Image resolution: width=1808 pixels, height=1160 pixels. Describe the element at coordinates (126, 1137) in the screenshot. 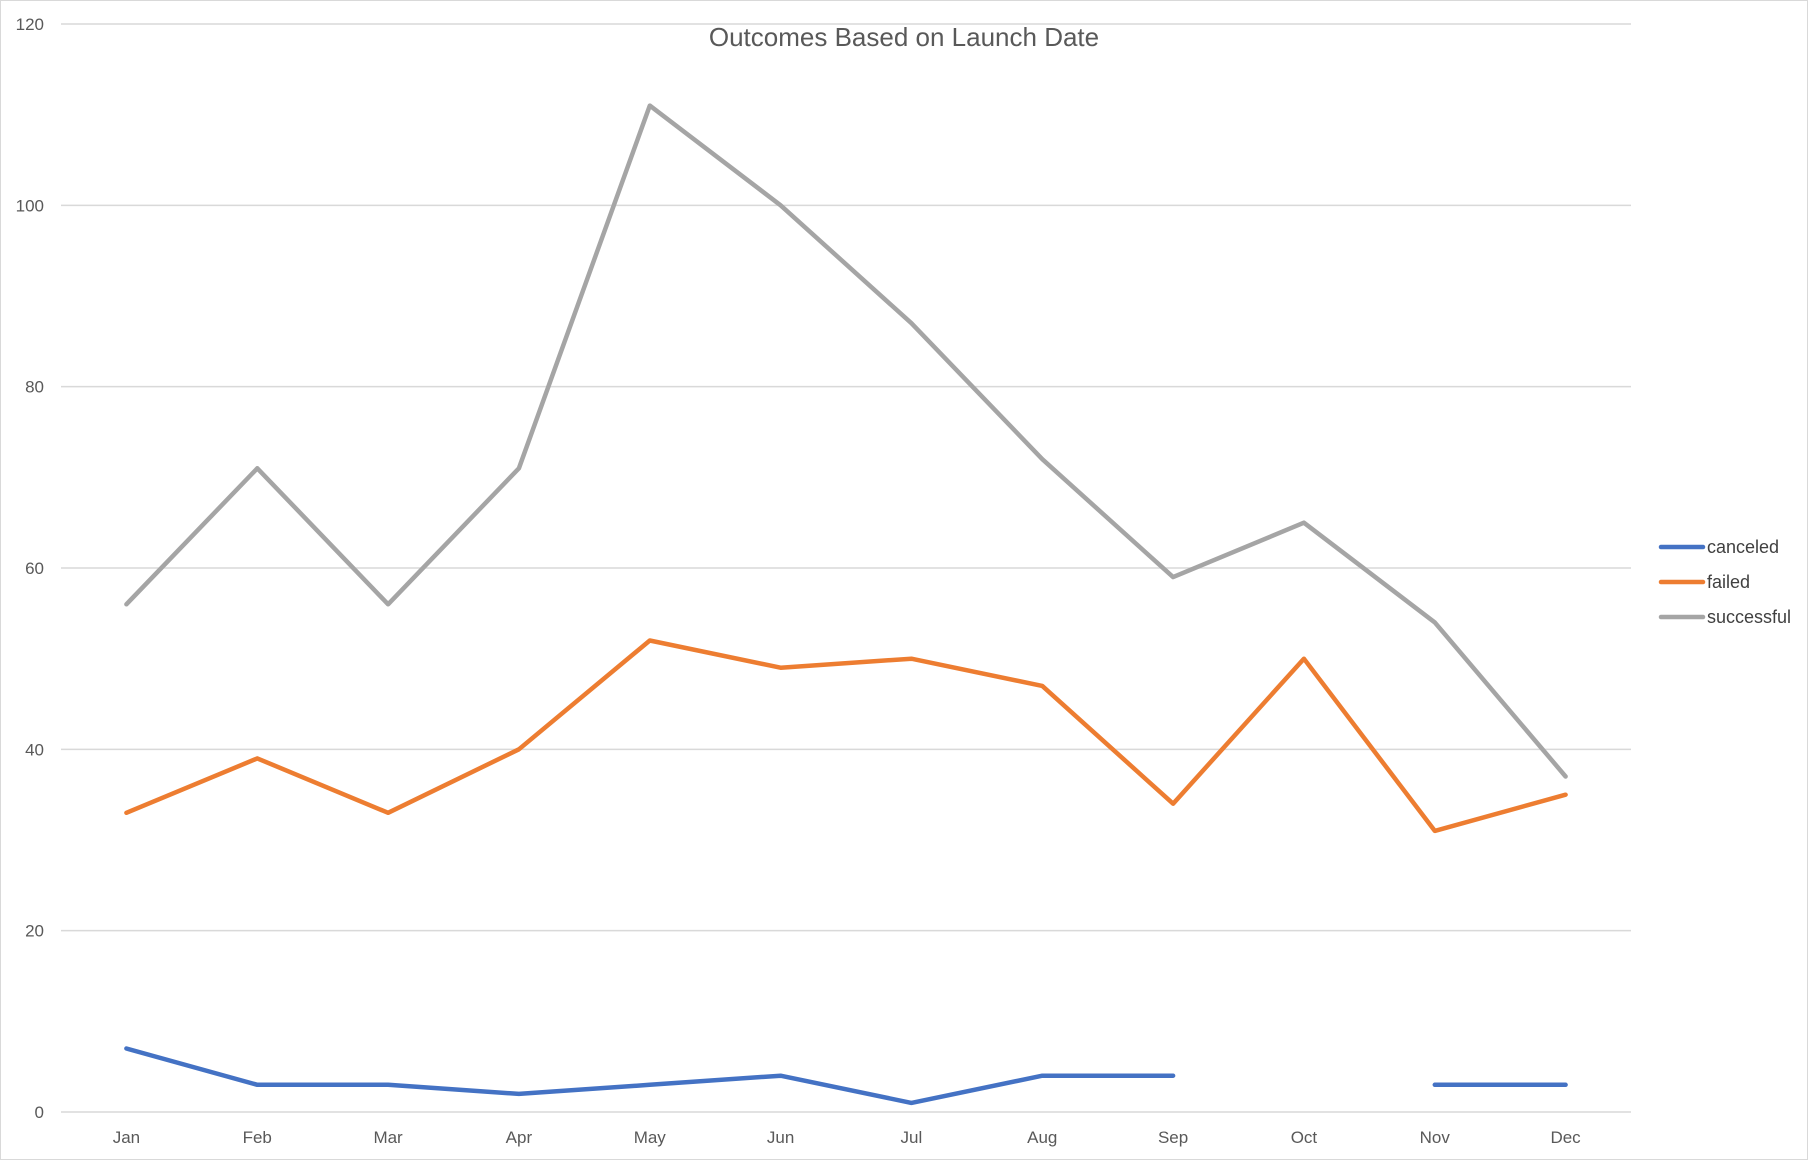

I see `x-tick-label: Jan` at that location.